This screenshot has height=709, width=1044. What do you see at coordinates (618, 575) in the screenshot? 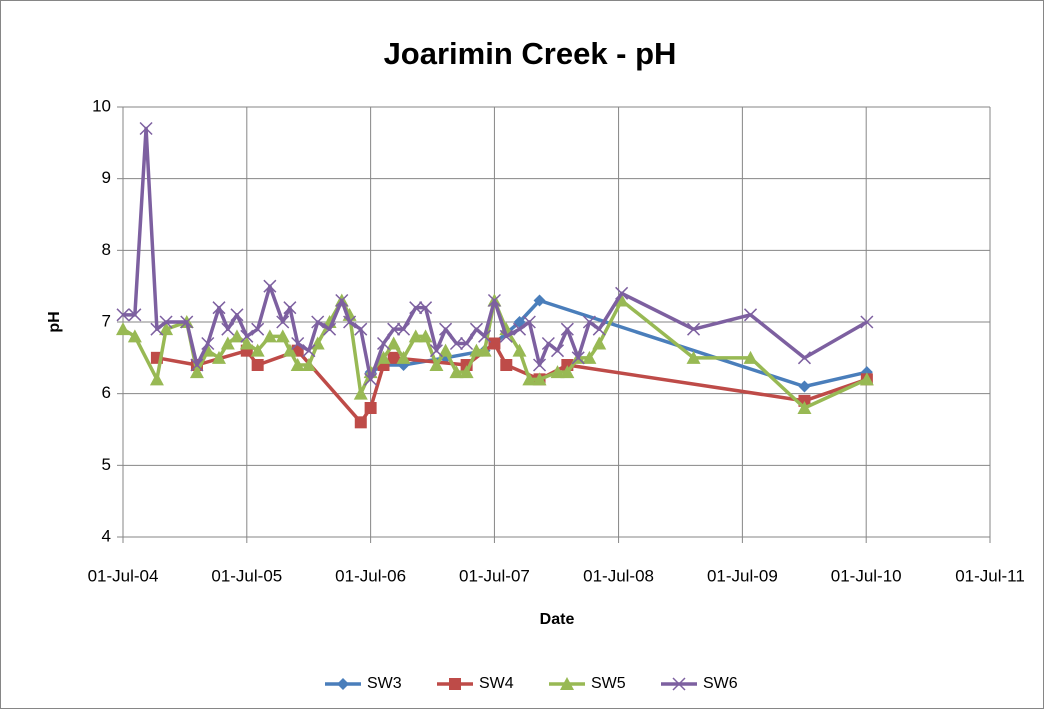
I see `x-tick-label: 01-Jul-08` at bounding box center [618, 575].